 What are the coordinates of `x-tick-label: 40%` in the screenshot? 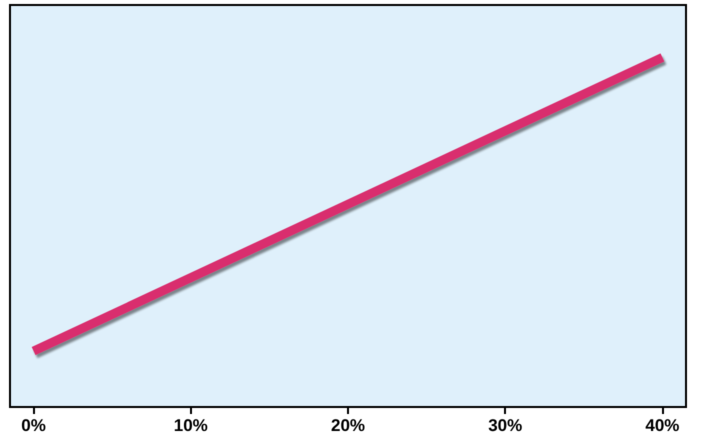 It's located at (662, 425).